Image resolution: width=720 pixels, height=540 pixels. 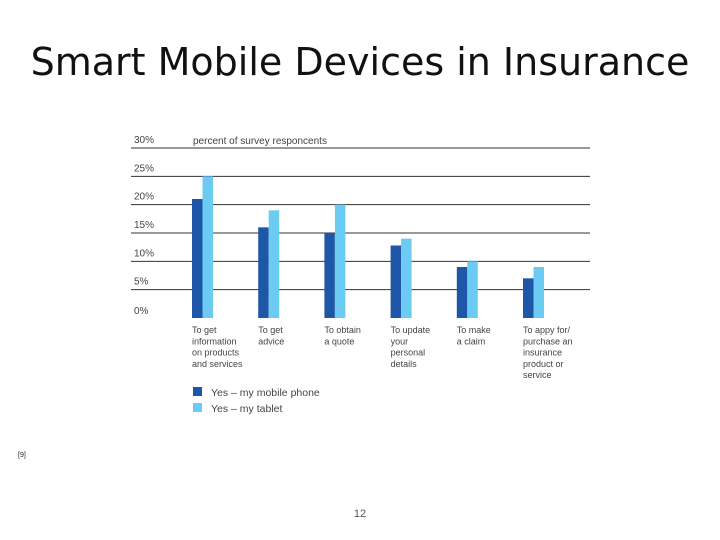 What do you see at coordinates (340, 261) in the screenshot?
I see `bar-series1-cat2` at bounding box center [340, 261].